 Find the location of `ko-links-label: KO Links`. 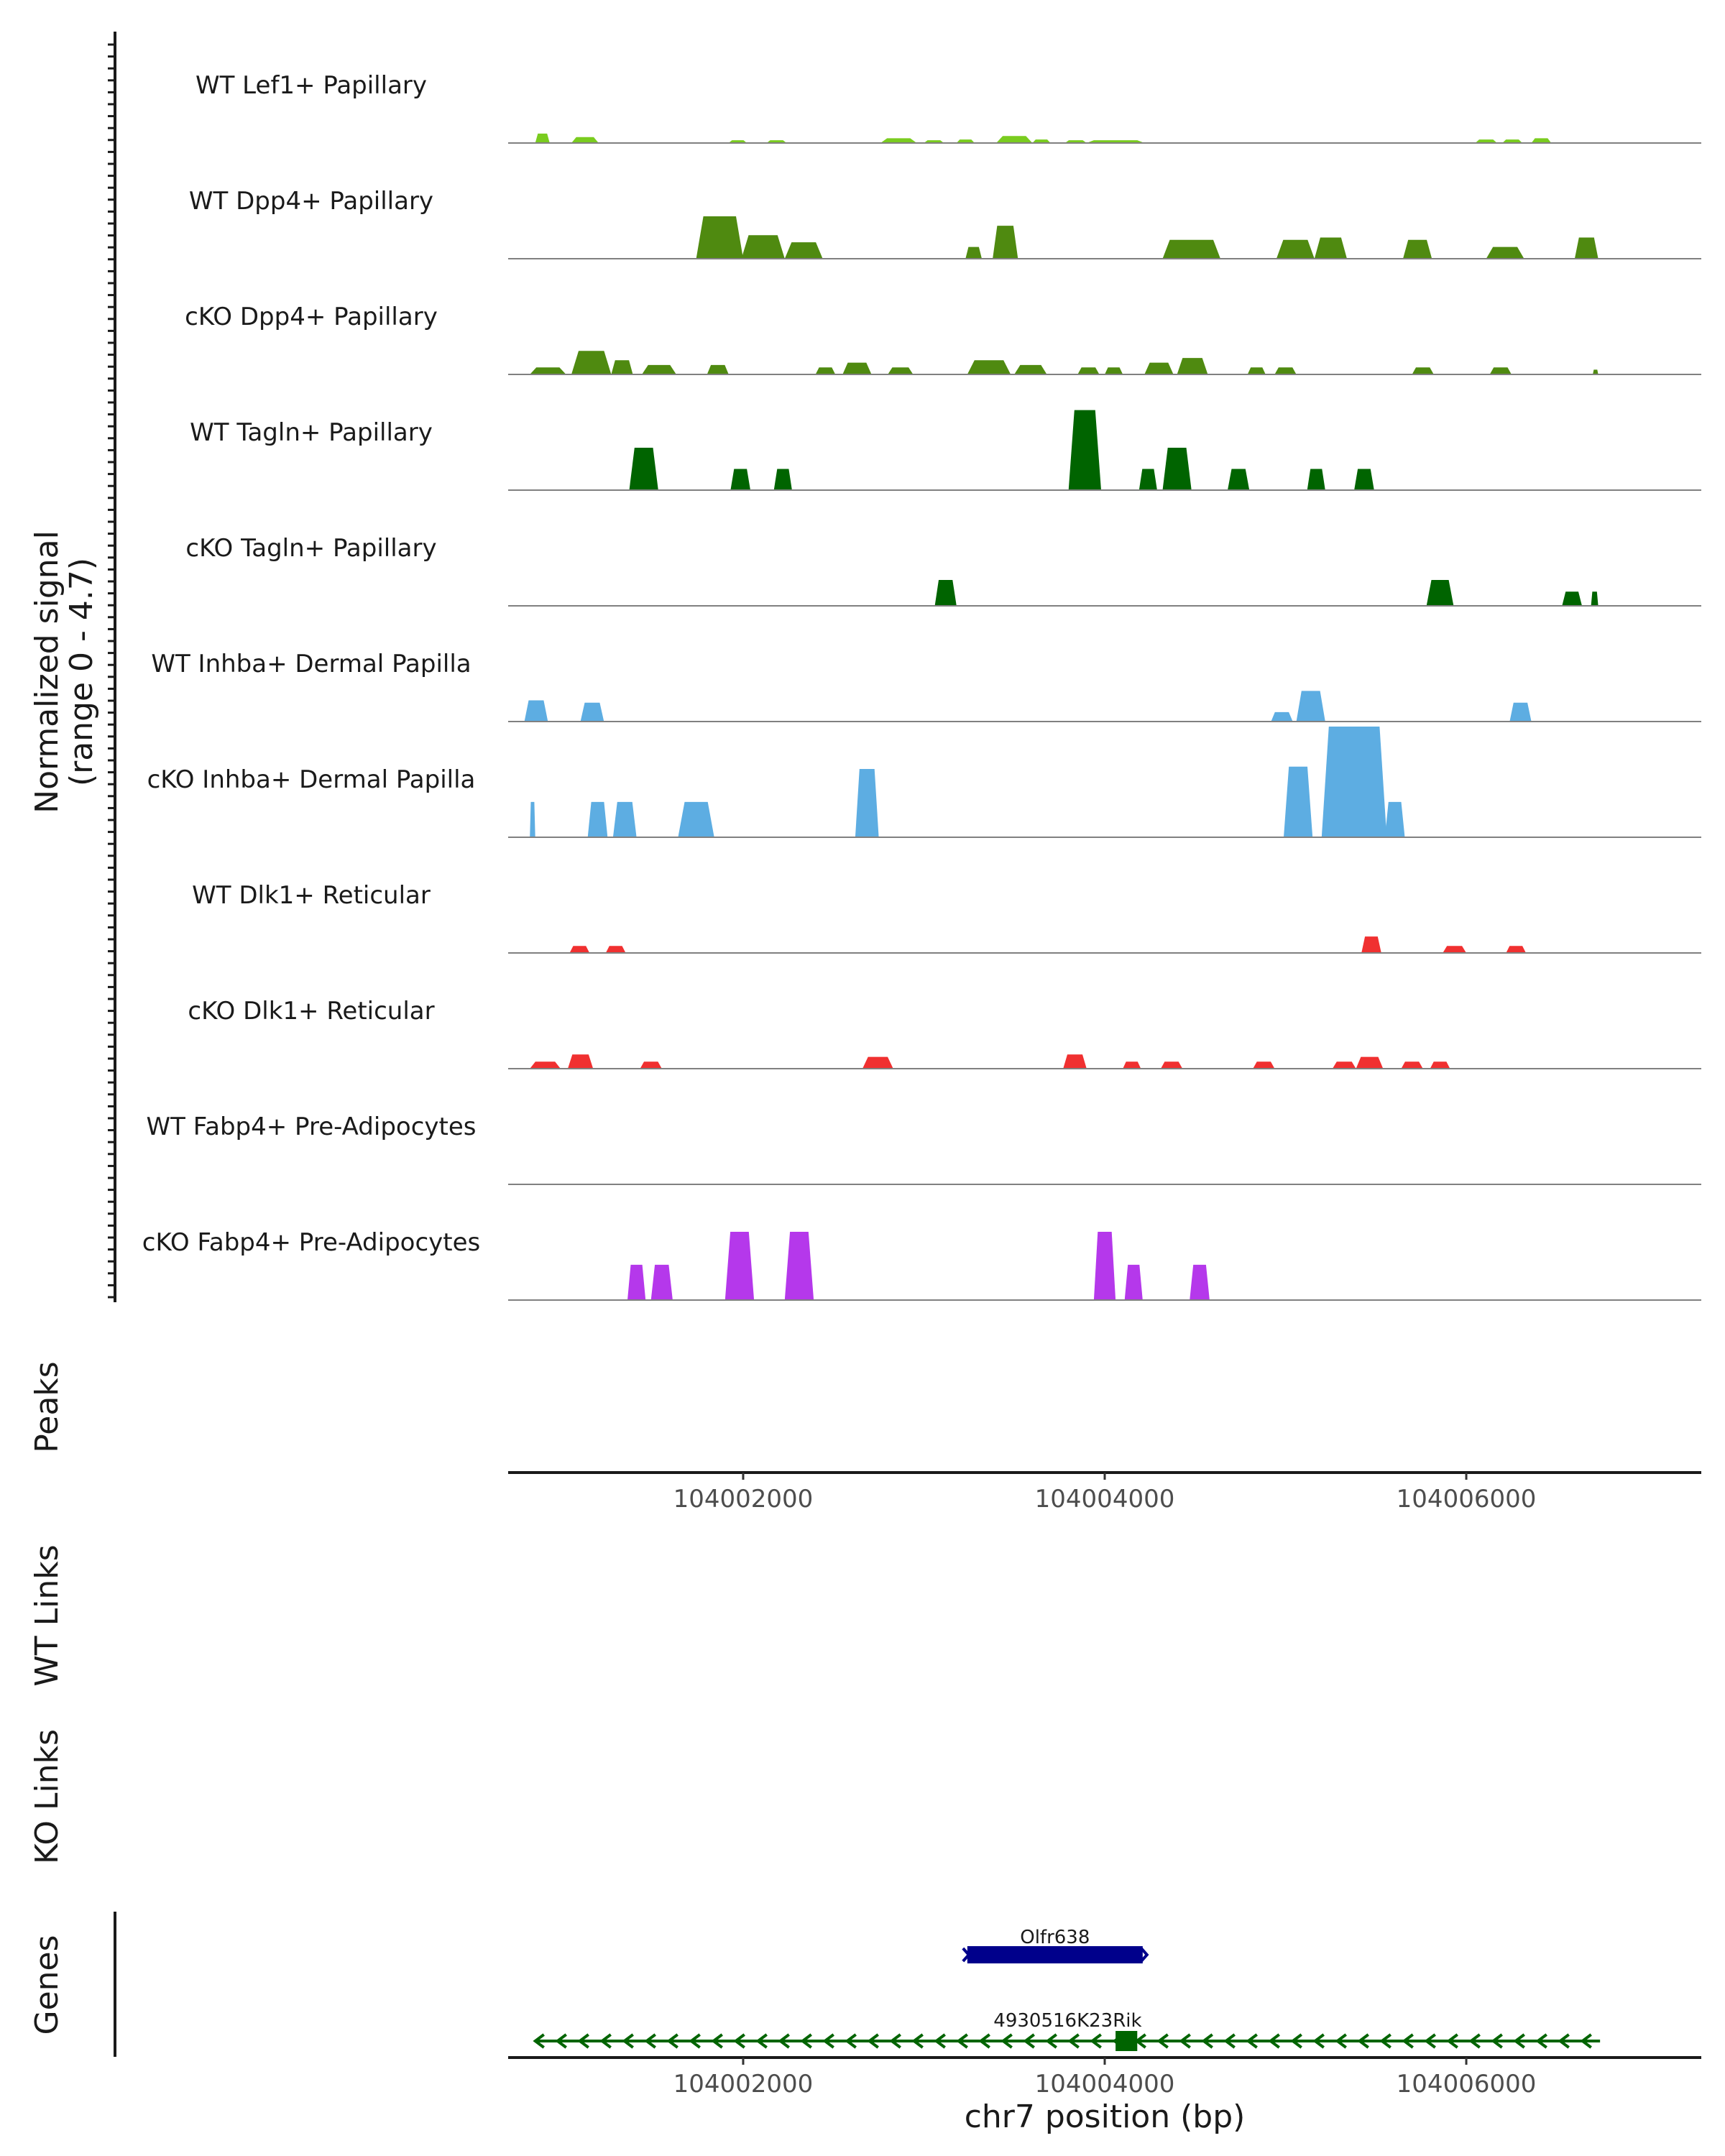

ko-links-label: KO Links is located at coordinates (47, 1797).